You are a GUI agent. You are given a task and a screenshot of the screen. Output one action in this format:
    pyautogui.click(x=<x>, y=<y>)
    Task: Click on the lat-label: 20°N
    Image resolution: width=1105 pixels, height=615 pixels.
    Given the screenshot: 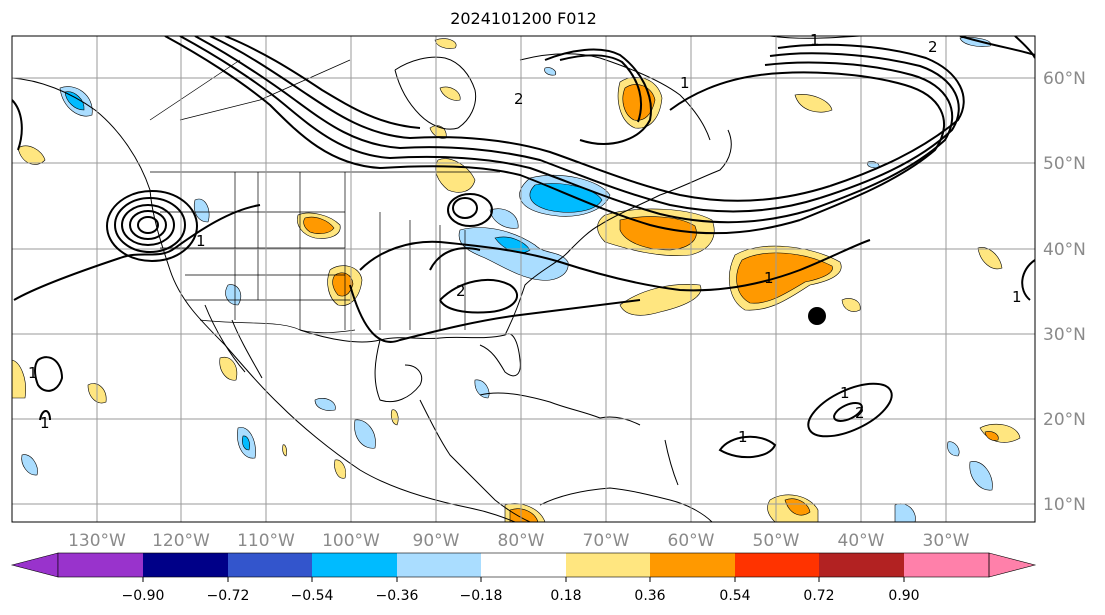 What is the action you would take?
    pyautogui.click(x=1064, y=420)
    